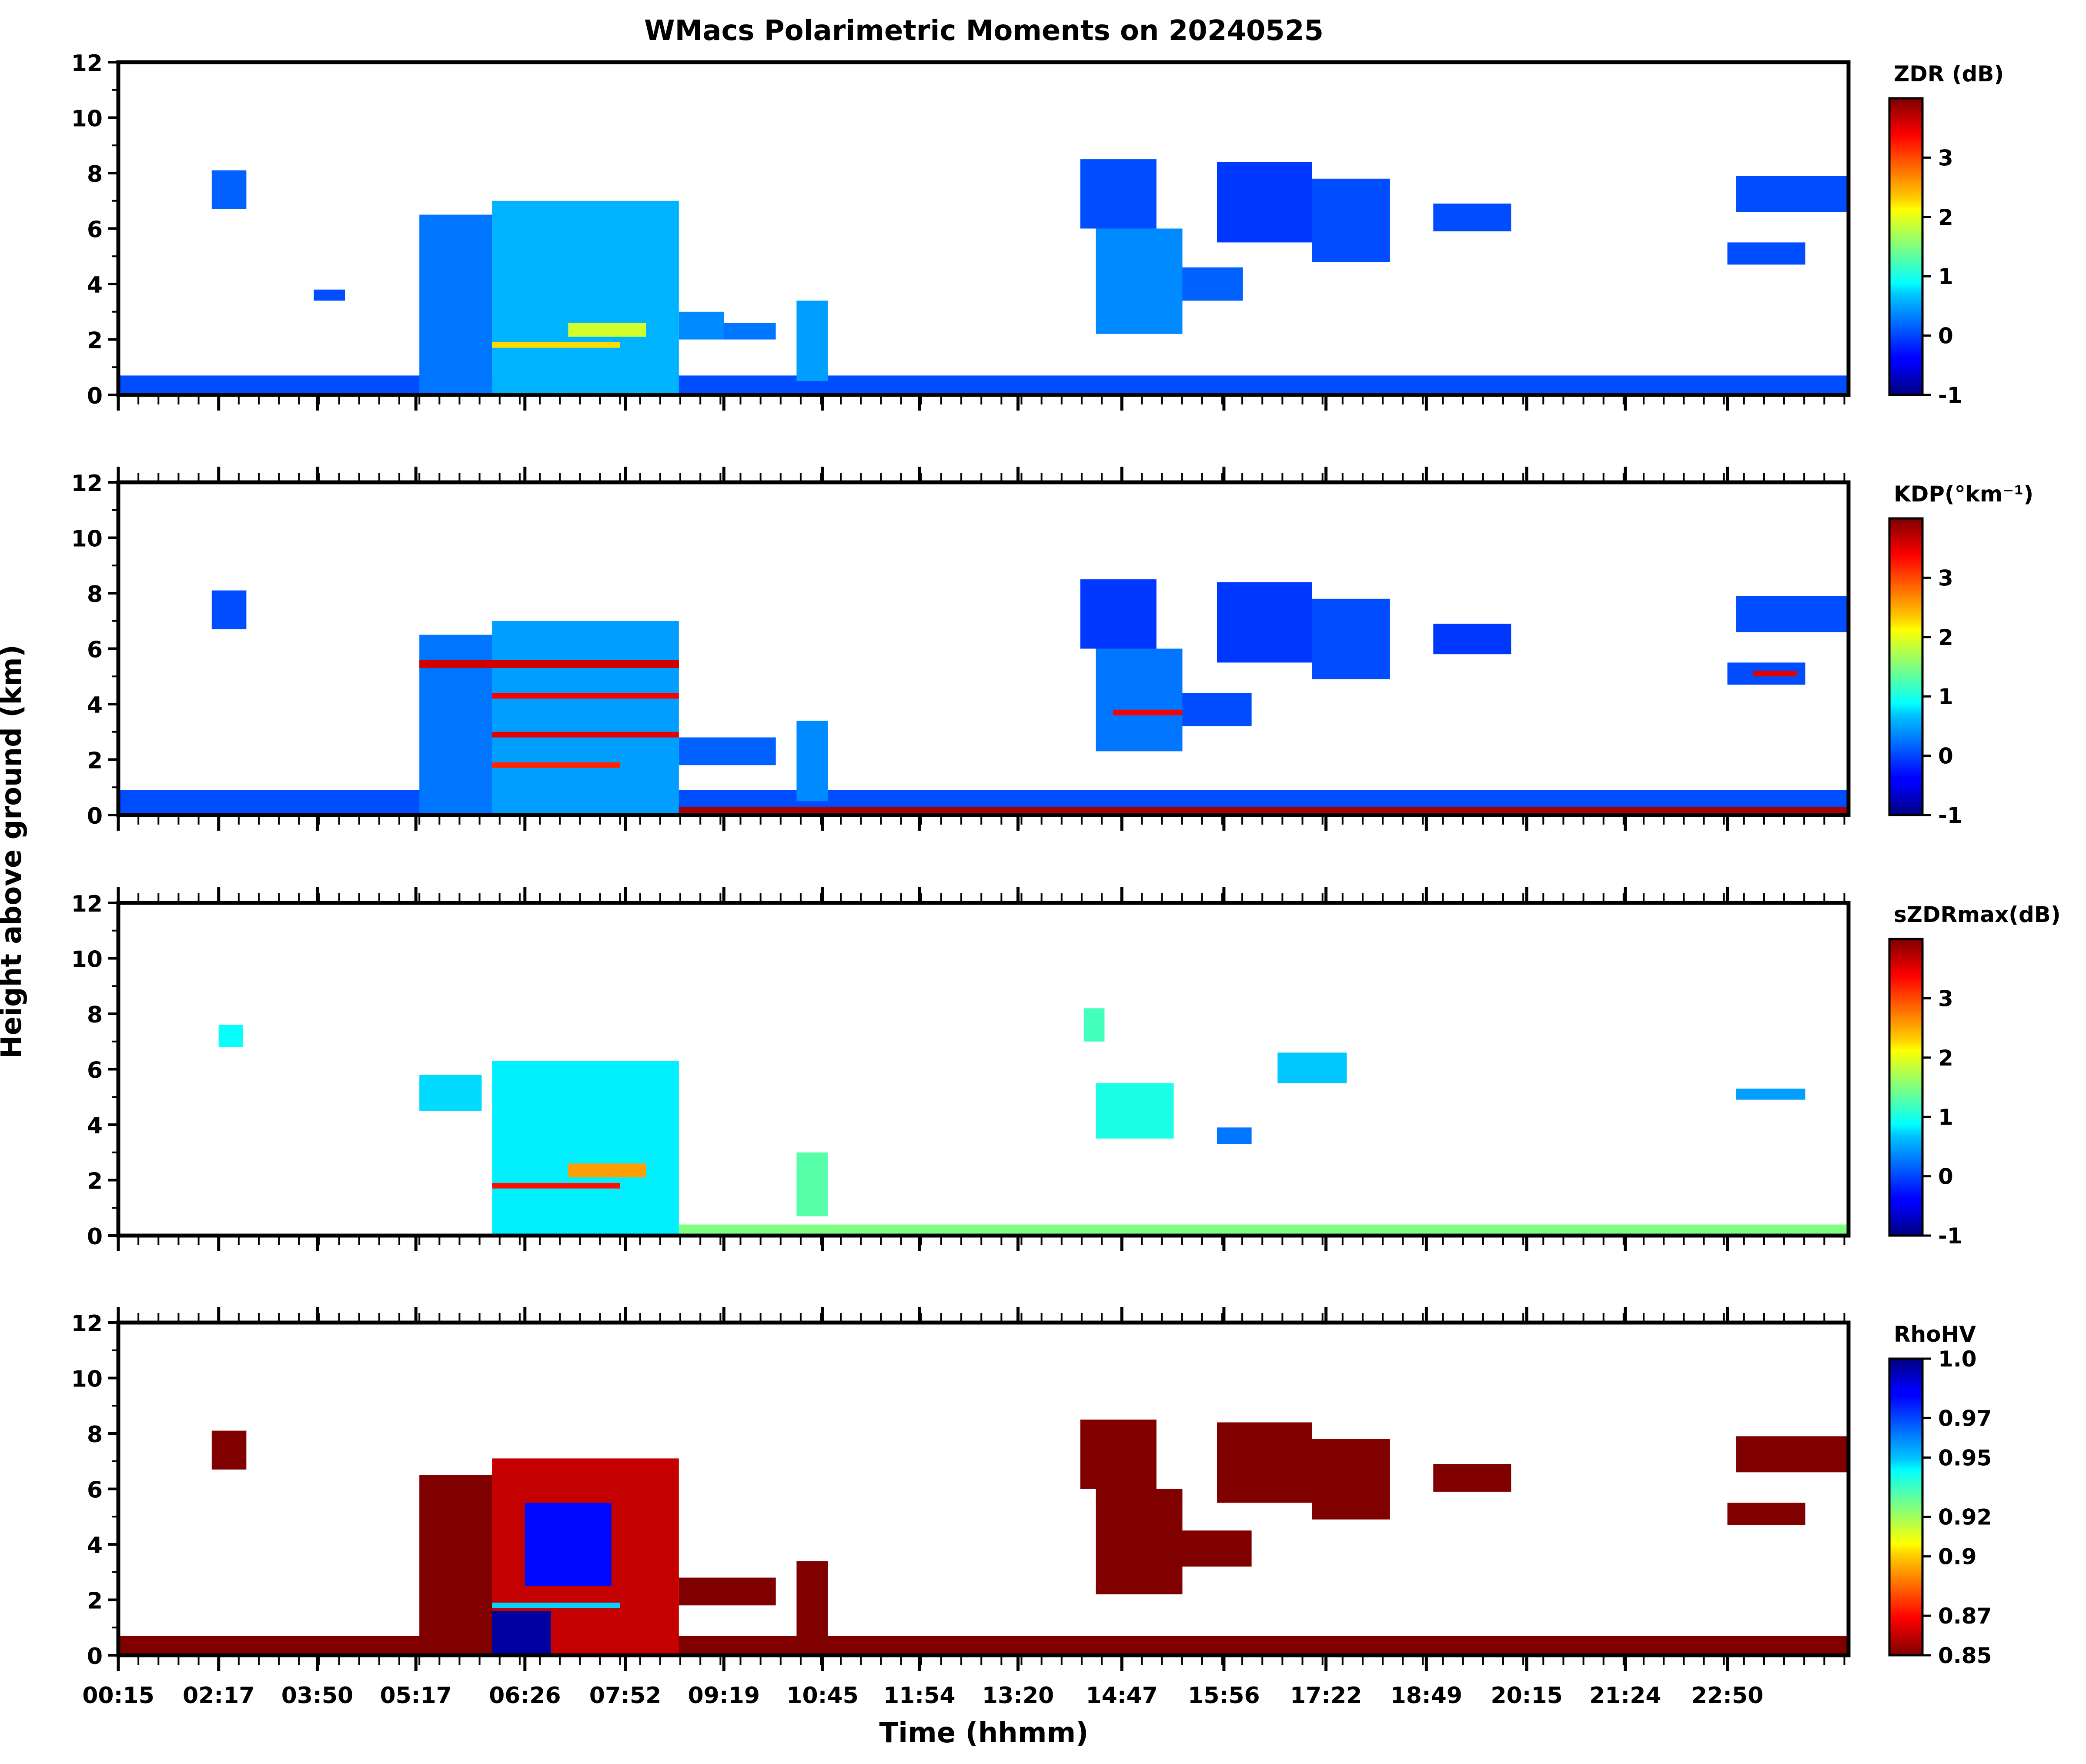  I want to click on x-tick-label: 22:50, so click(1728, 1696).